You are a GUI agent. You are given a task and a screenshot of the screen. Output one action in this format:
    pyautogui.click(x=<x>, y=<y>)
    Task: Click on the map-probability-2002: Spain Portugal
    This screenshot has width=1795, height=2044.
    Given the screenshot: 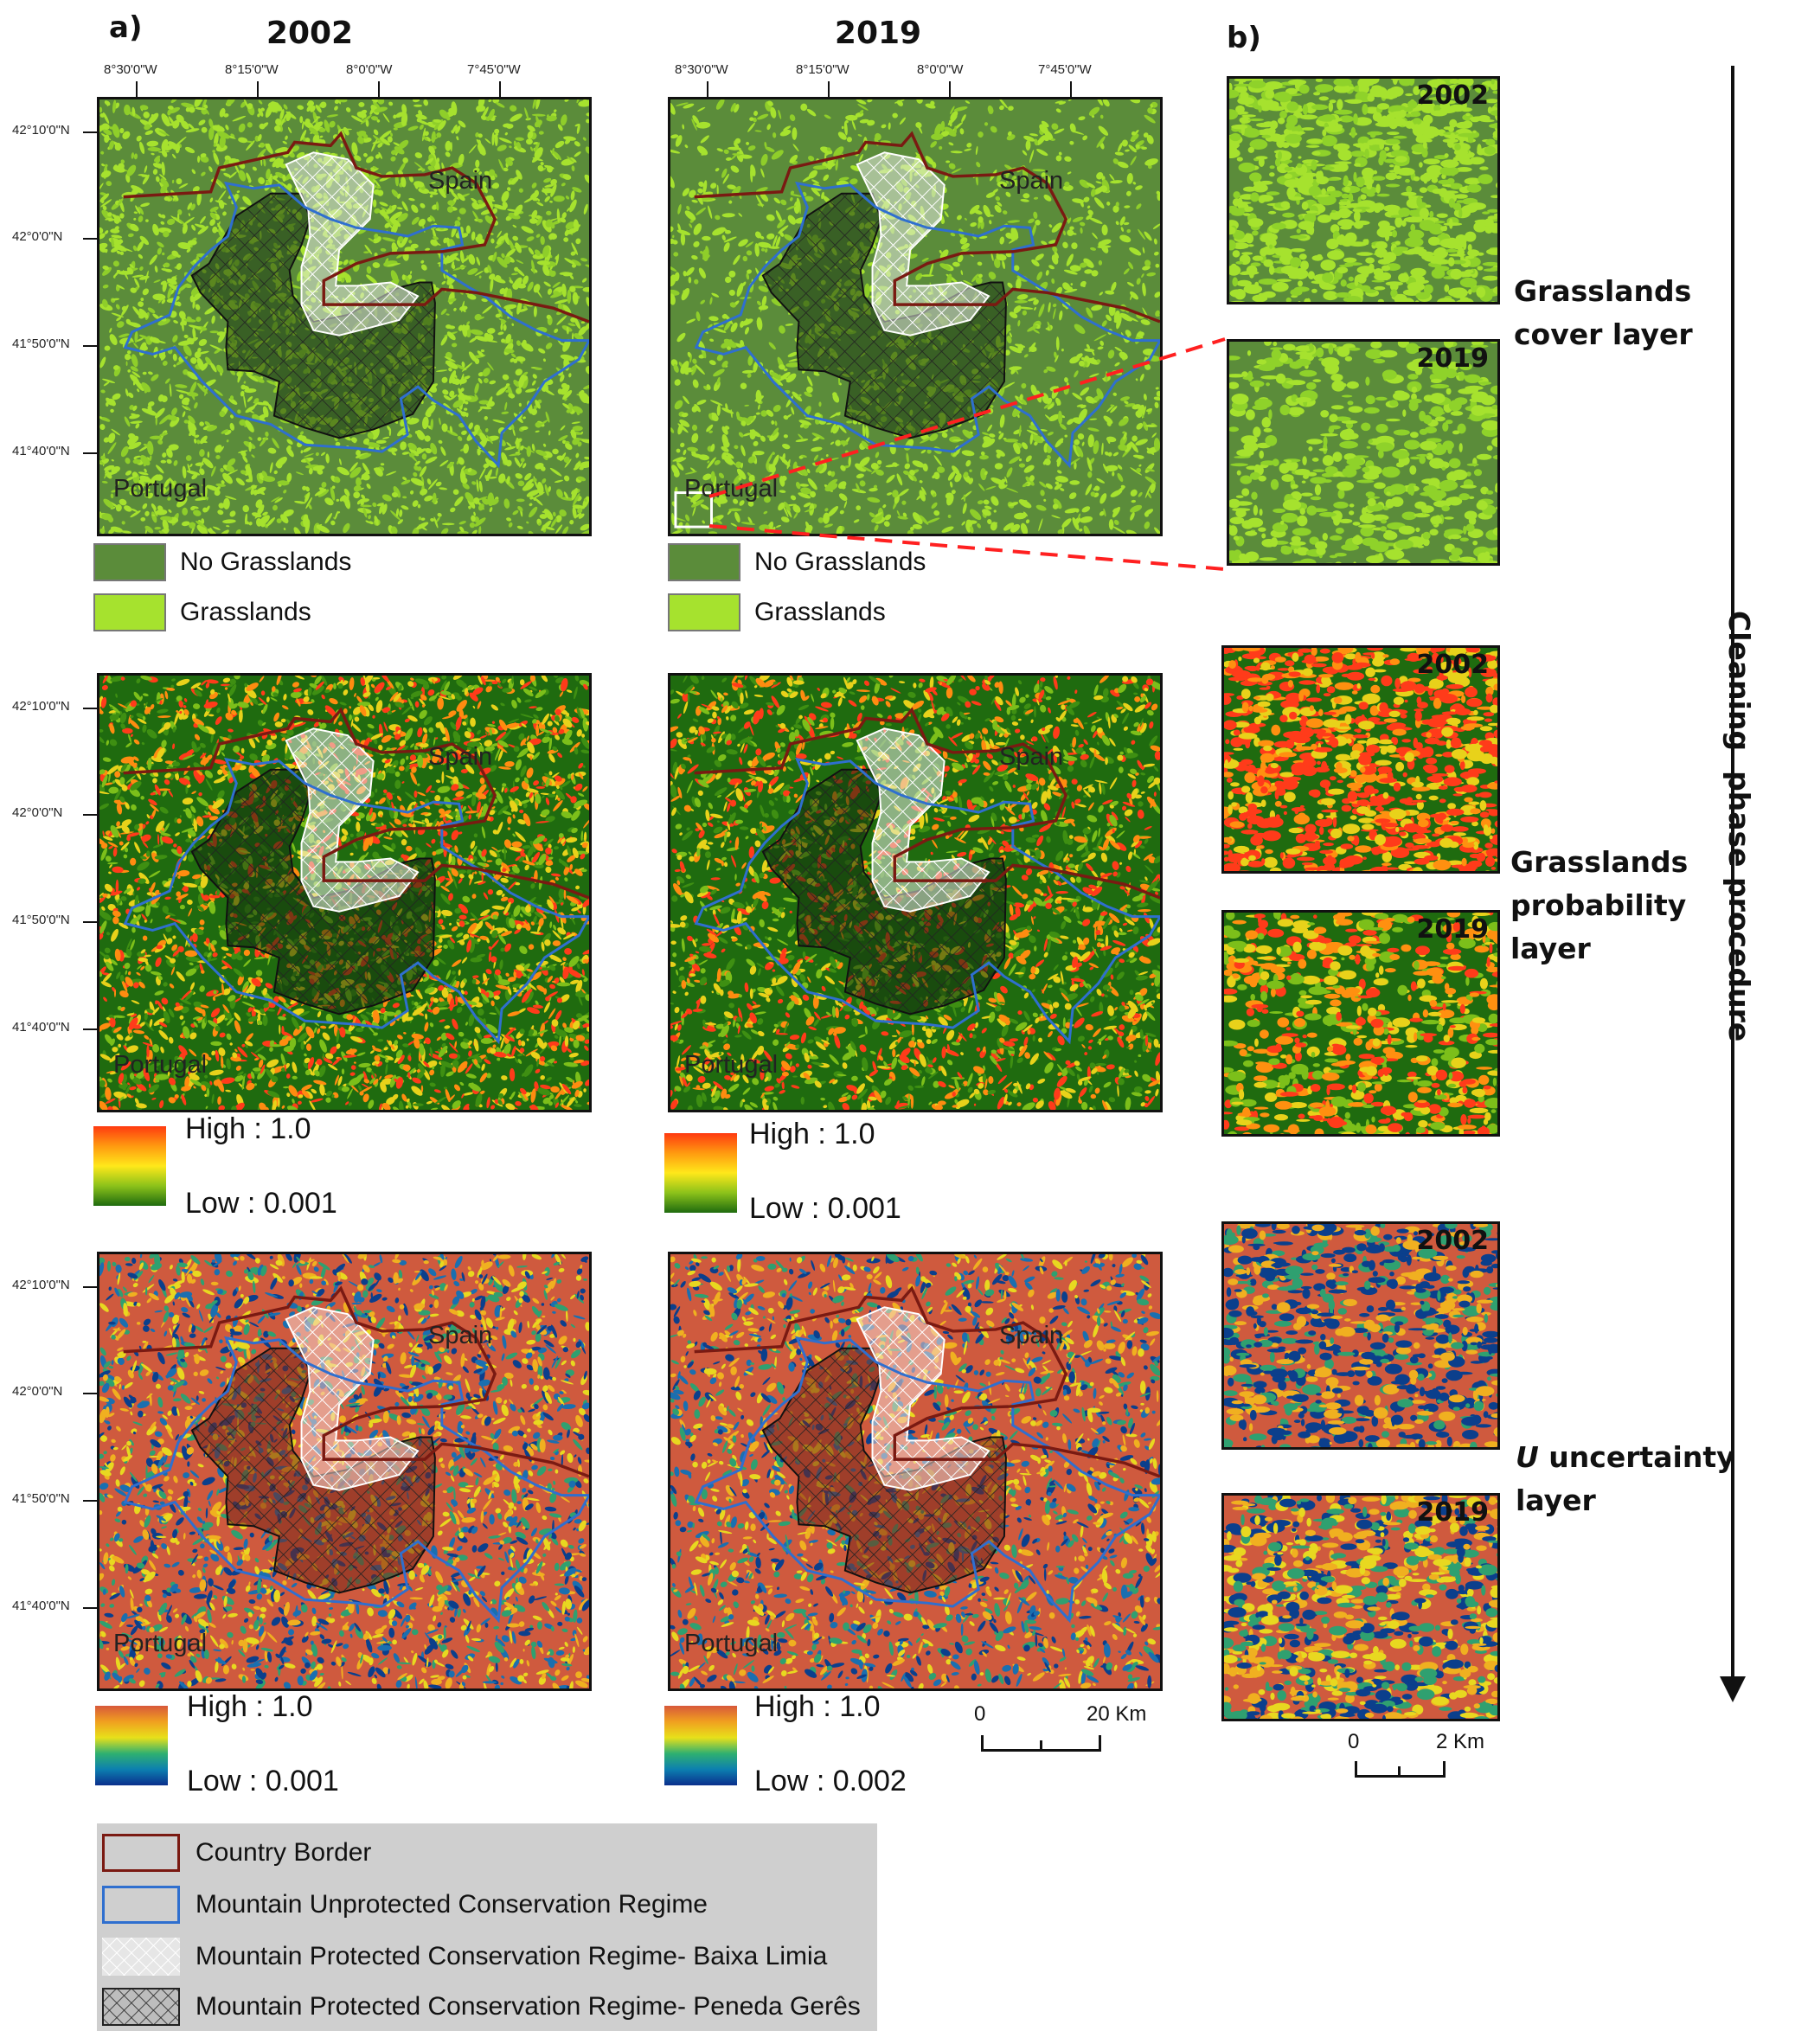 What is the action you would take?
    pyautogui.click(x=345, y=893)
    